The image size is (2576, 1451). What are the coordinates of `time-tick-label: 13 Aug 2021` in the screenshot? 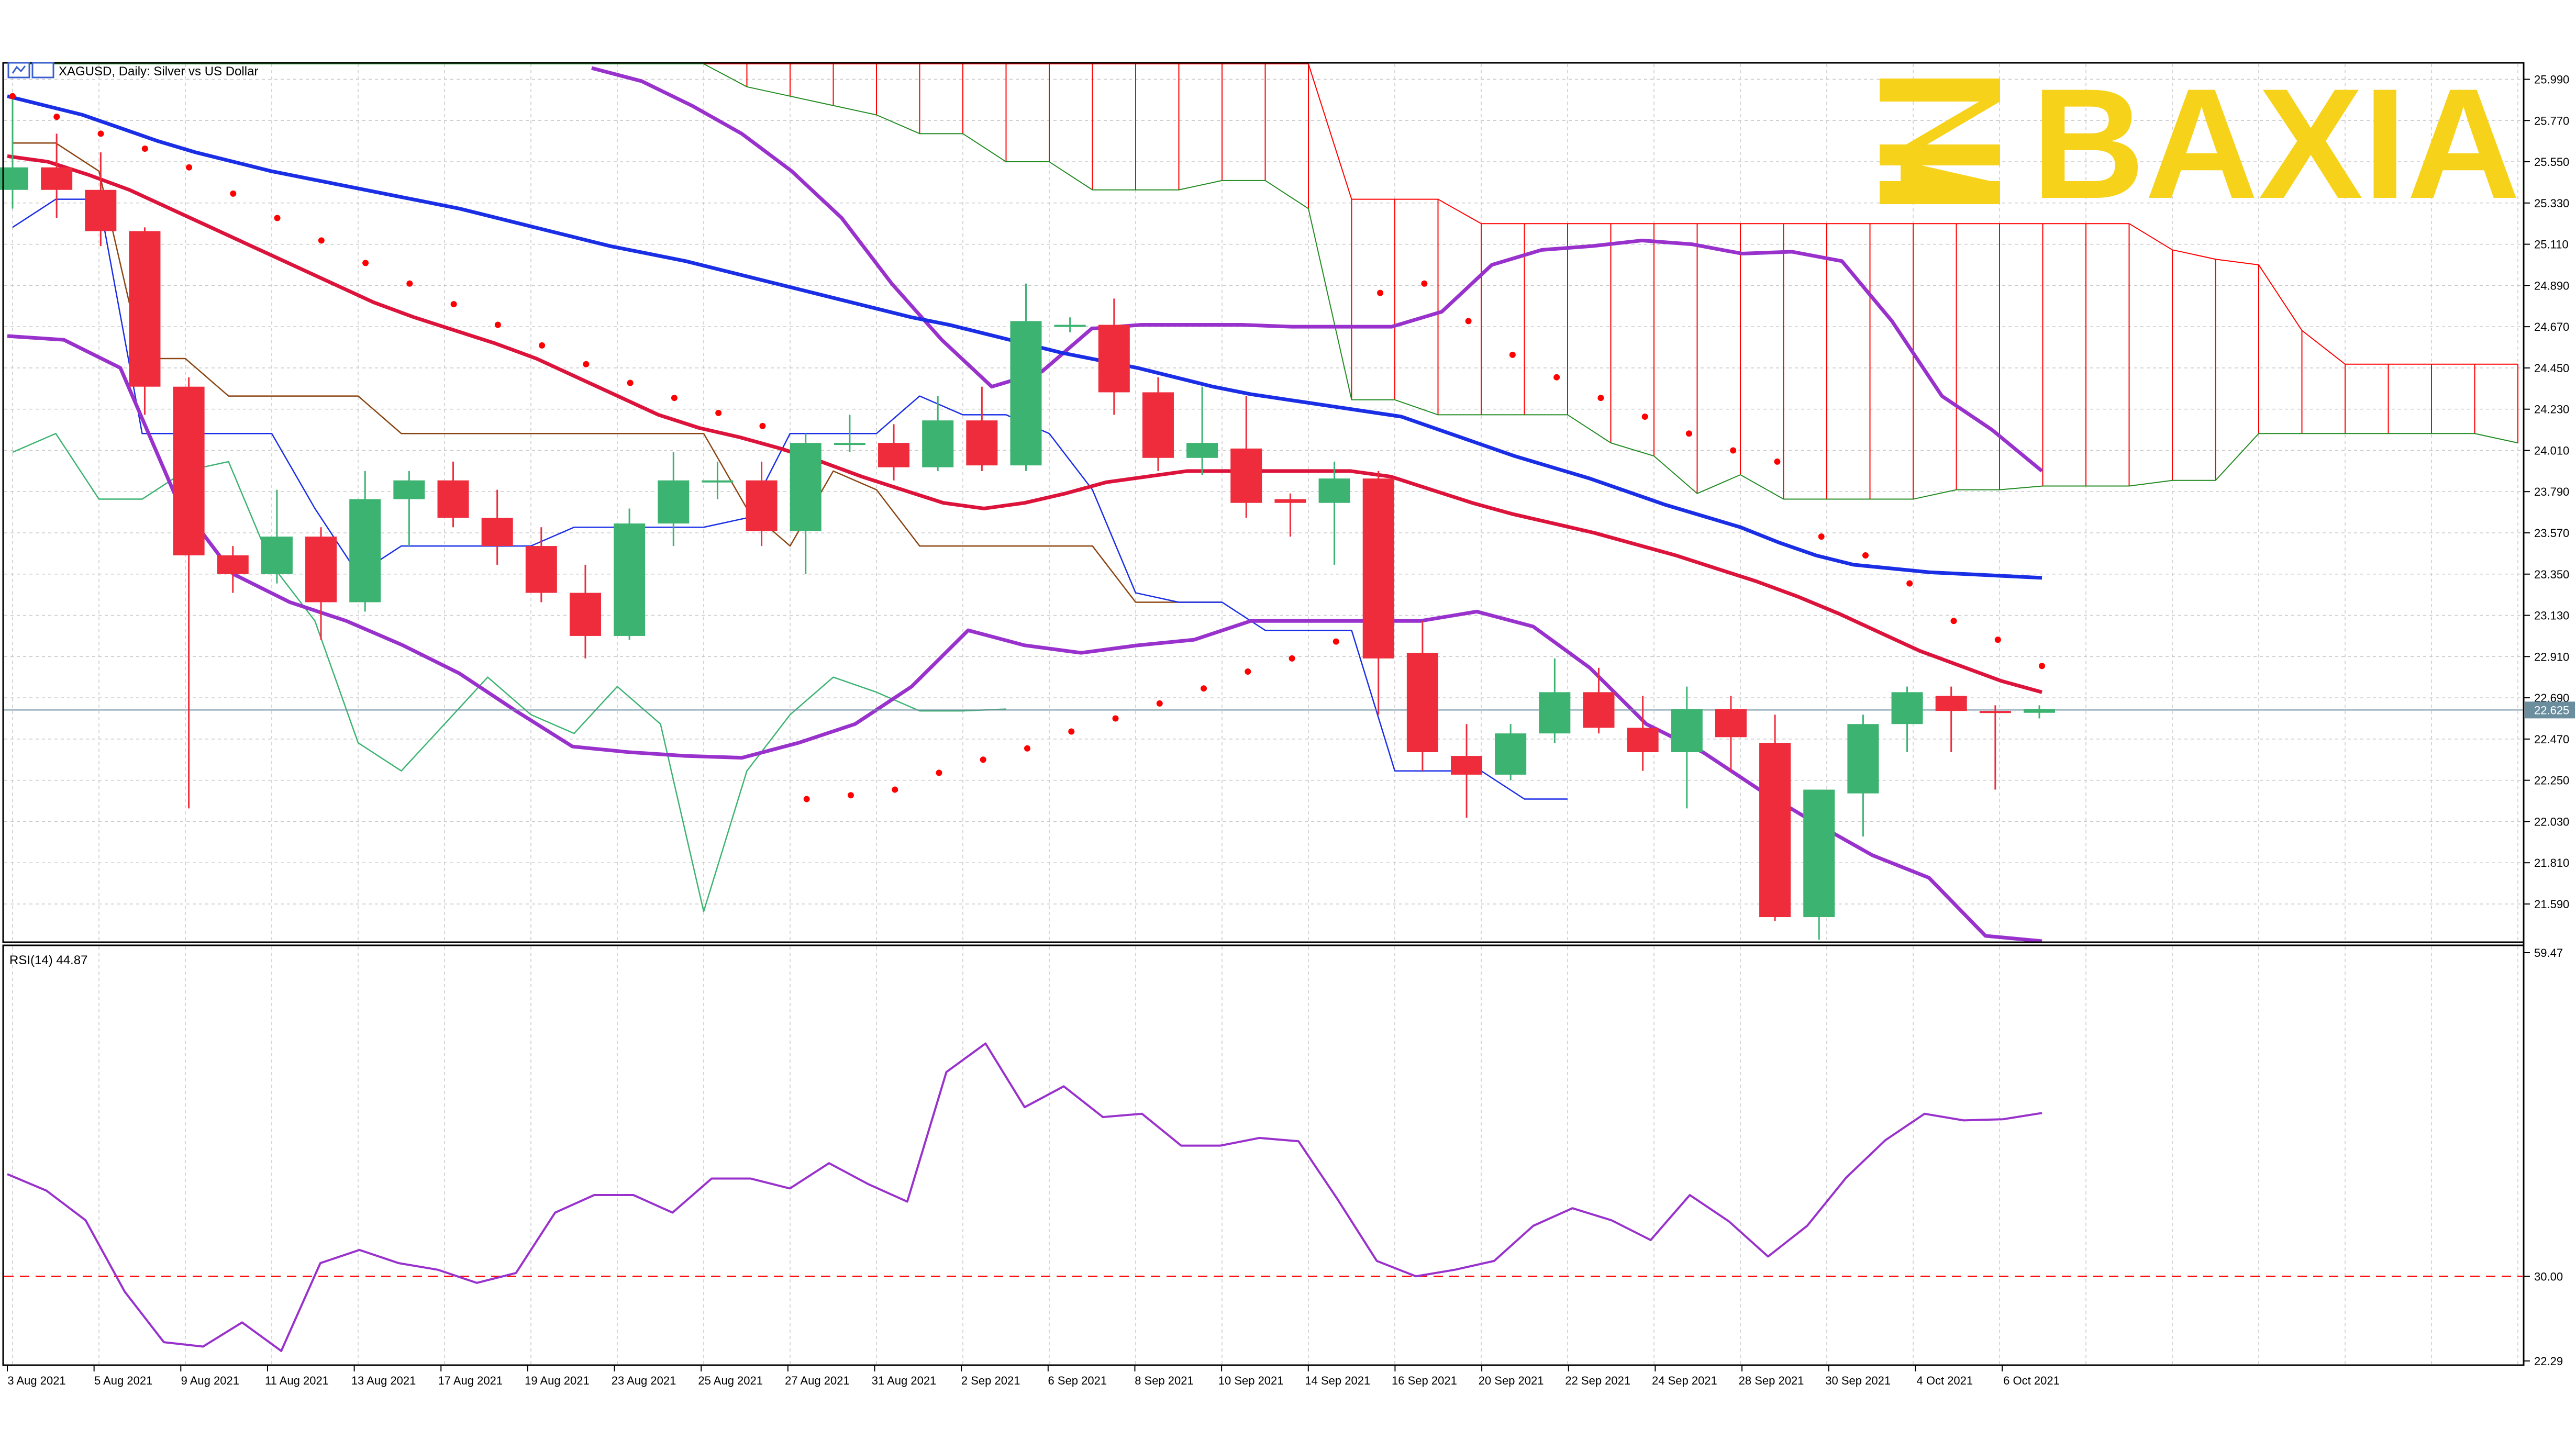 It's located at (384, 1381).